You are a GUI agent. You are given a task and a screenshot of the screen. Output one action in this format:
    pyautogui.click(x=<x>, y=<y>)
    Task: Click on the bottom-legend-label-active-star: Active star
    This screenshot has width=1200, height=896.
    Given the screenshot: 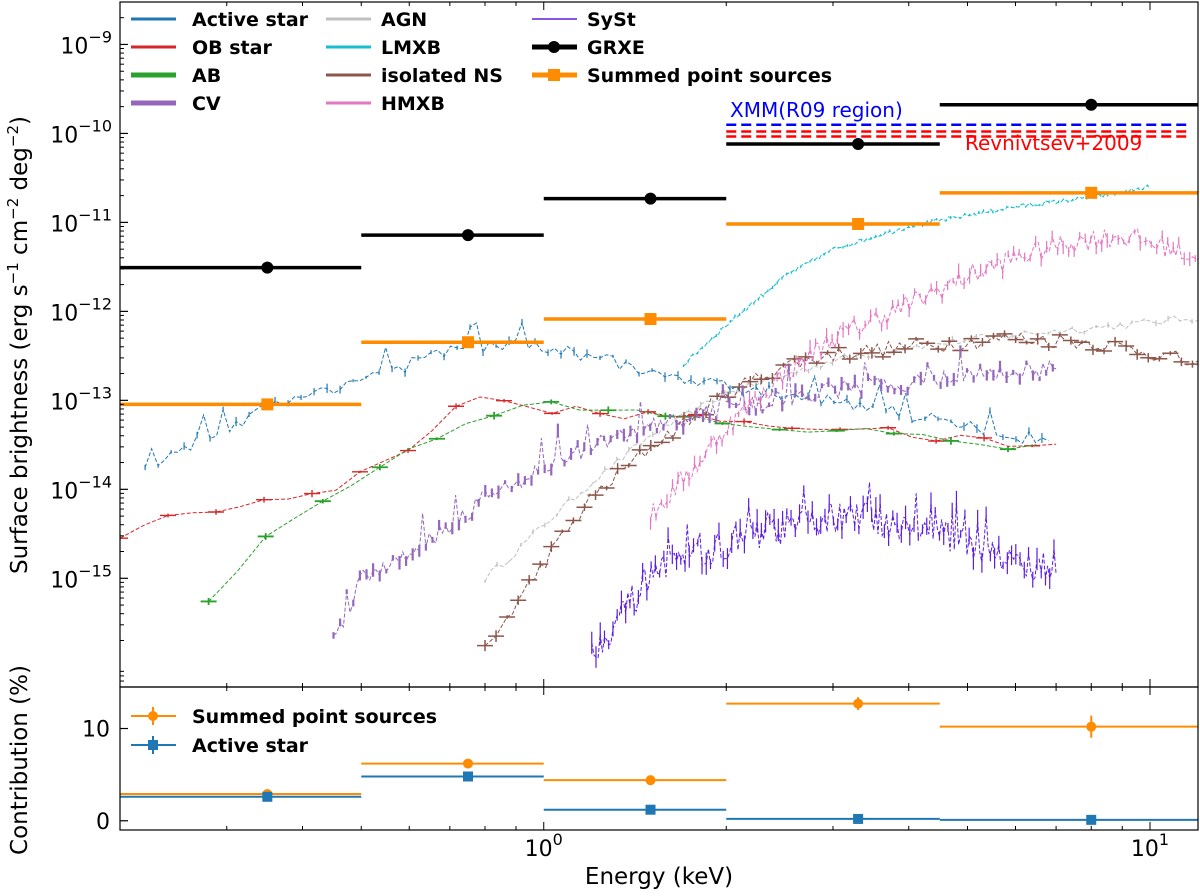 What is the action you would take?
    pyautogui.click(x=250, y=746)
    